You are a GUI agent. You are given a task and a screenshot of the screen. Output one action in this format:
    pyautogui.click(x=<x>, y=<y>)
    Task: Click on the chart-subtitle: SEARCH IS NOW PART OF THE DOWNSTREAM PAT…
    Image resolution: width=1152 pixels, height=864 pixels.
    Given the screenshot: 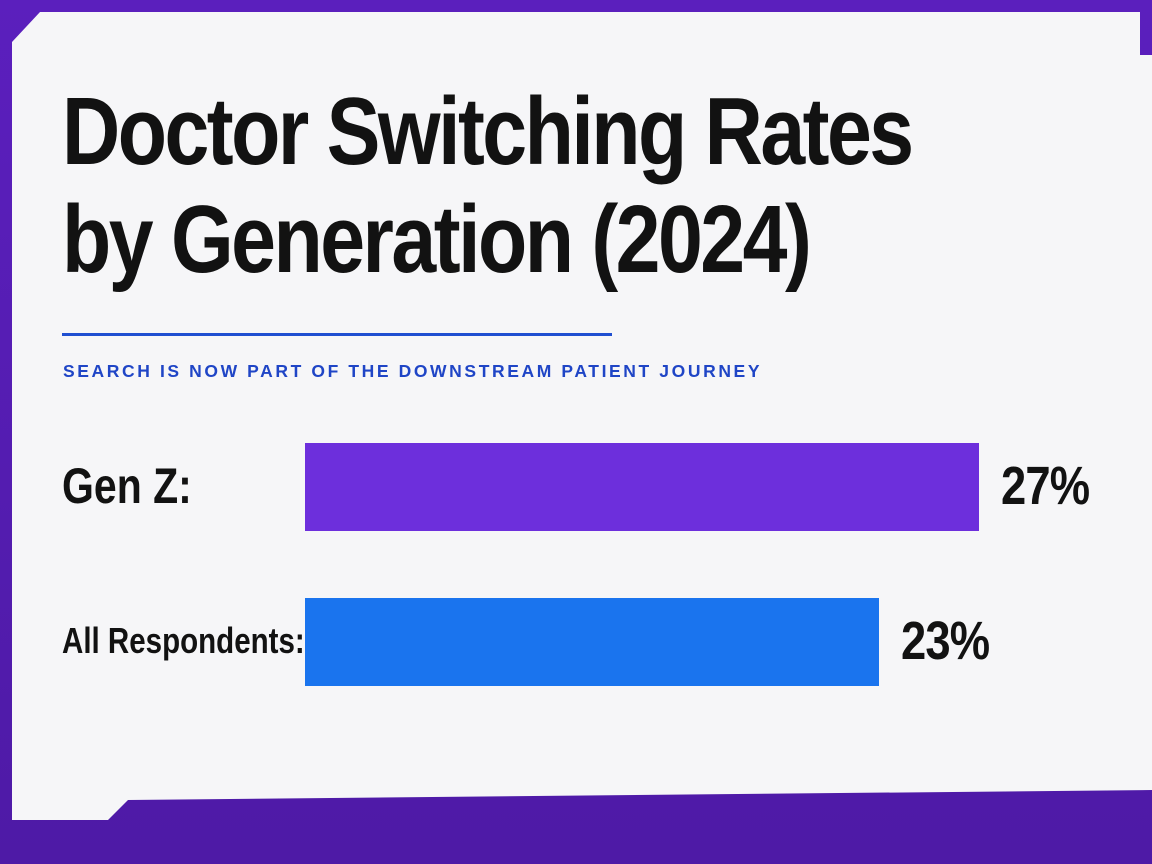 What is the action you would take?
    pyautogui.click(x=413, y=371)
    